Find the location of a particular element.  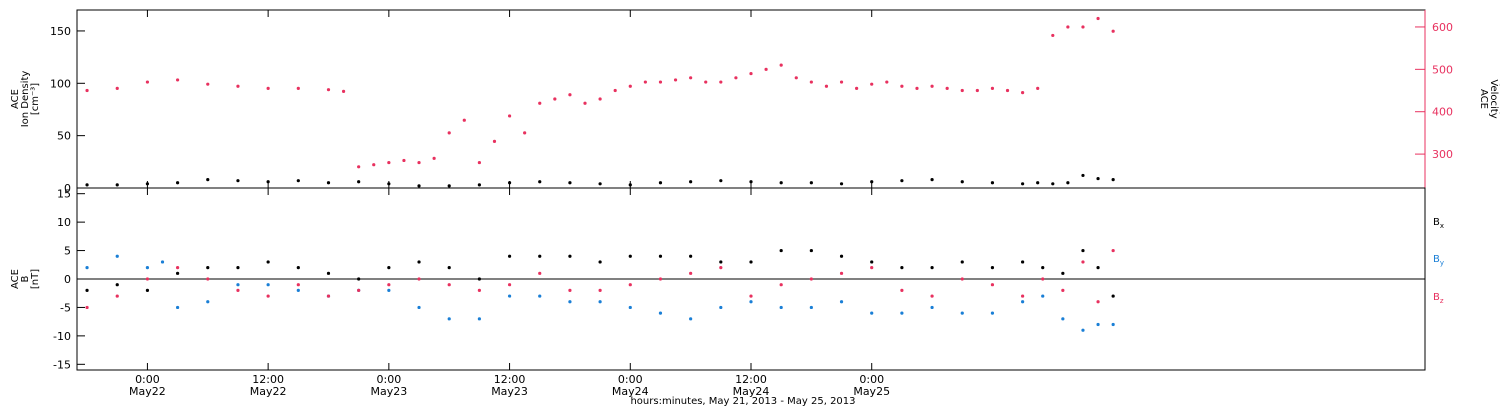

bx-series is located at coordinates (600, 273).